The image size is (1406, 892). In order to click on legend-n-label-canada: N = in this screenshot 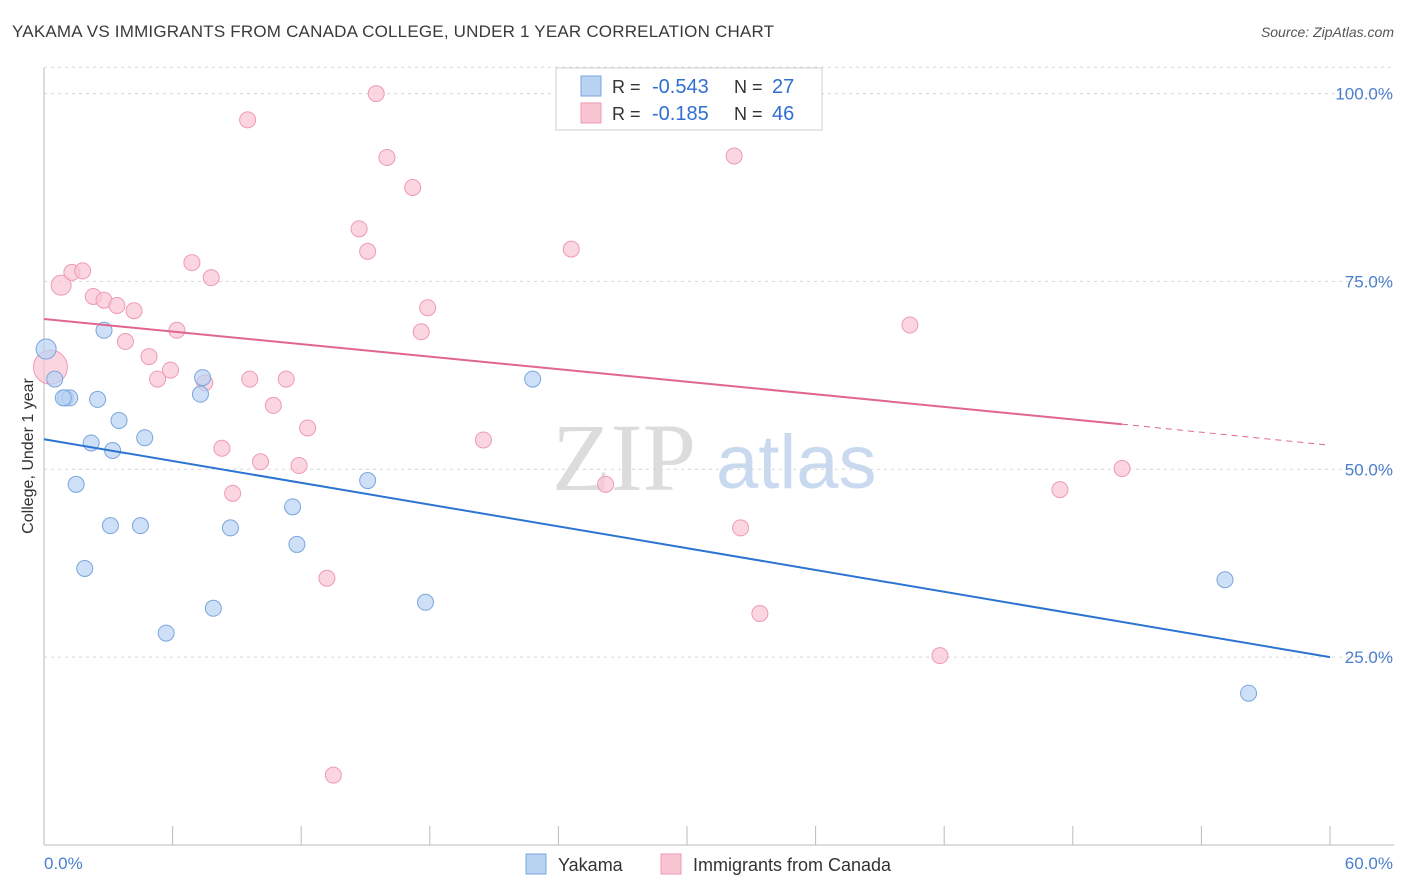, I will do `click(748, 114)`.